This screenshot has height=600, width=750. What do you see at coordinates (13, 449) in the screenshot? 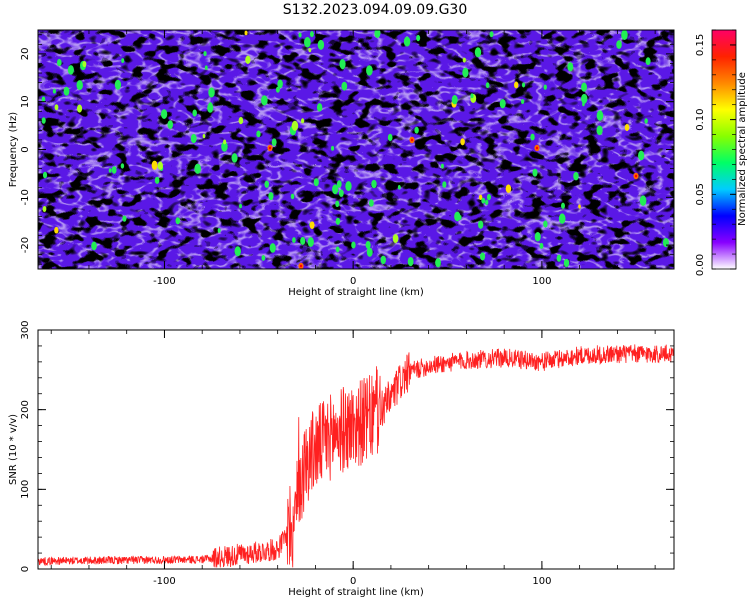
I see `snr-y-axis-label: SNR (10 * v/v)` at bounding box center [13, 449].